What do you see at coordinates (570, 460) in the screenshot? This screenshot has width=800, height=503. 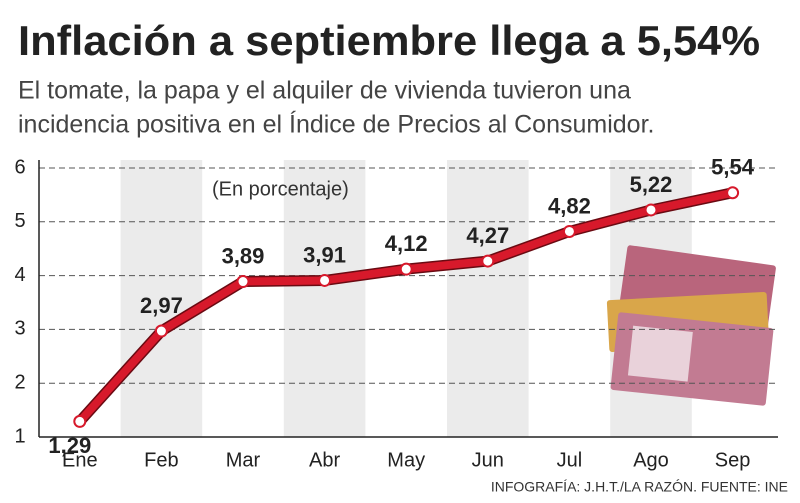 I see `x-tick-label: Jul` at bounding box center [570, 460].